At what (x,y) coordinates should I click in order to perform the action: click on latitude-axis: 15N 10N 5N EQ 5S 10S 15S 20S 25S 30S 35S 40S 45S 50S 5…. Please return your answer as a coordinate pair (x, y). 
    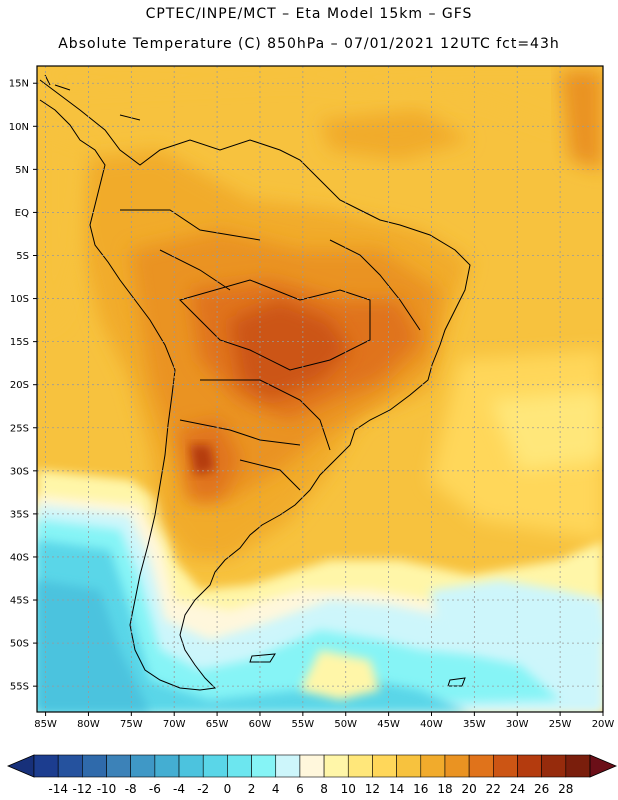
    Looking at the image, I should click on (23, 386).